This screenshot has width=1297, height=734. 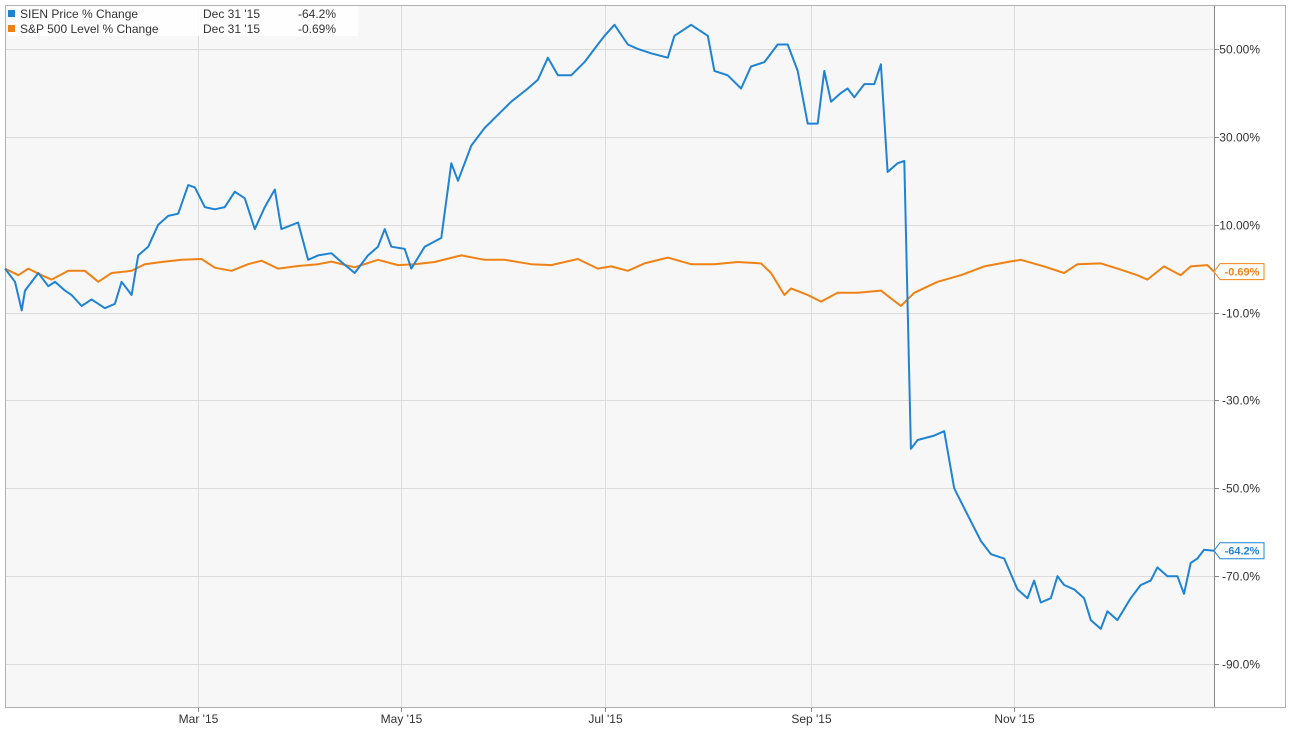 I want to click on x-tick-label: Jul '15, so click(x=605, y=719).